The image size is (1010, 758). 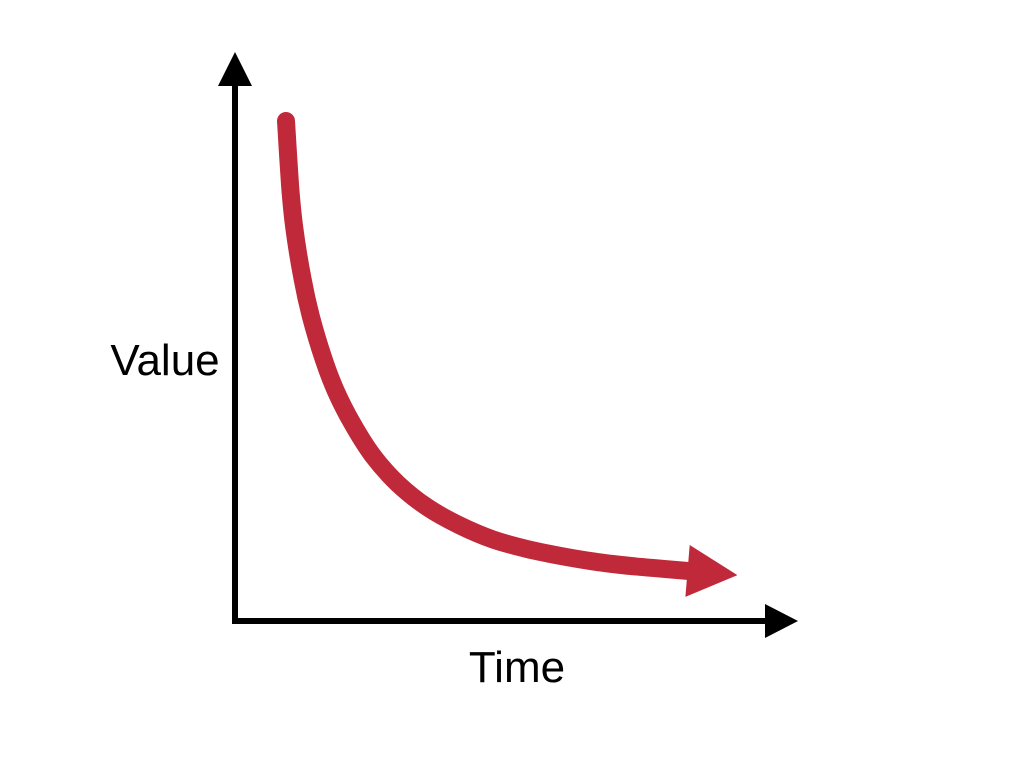 What do you see at coordinates (781, 621) in the screenshot?
I see `x-axis-arrowhead` at bounding box center [781, 621].